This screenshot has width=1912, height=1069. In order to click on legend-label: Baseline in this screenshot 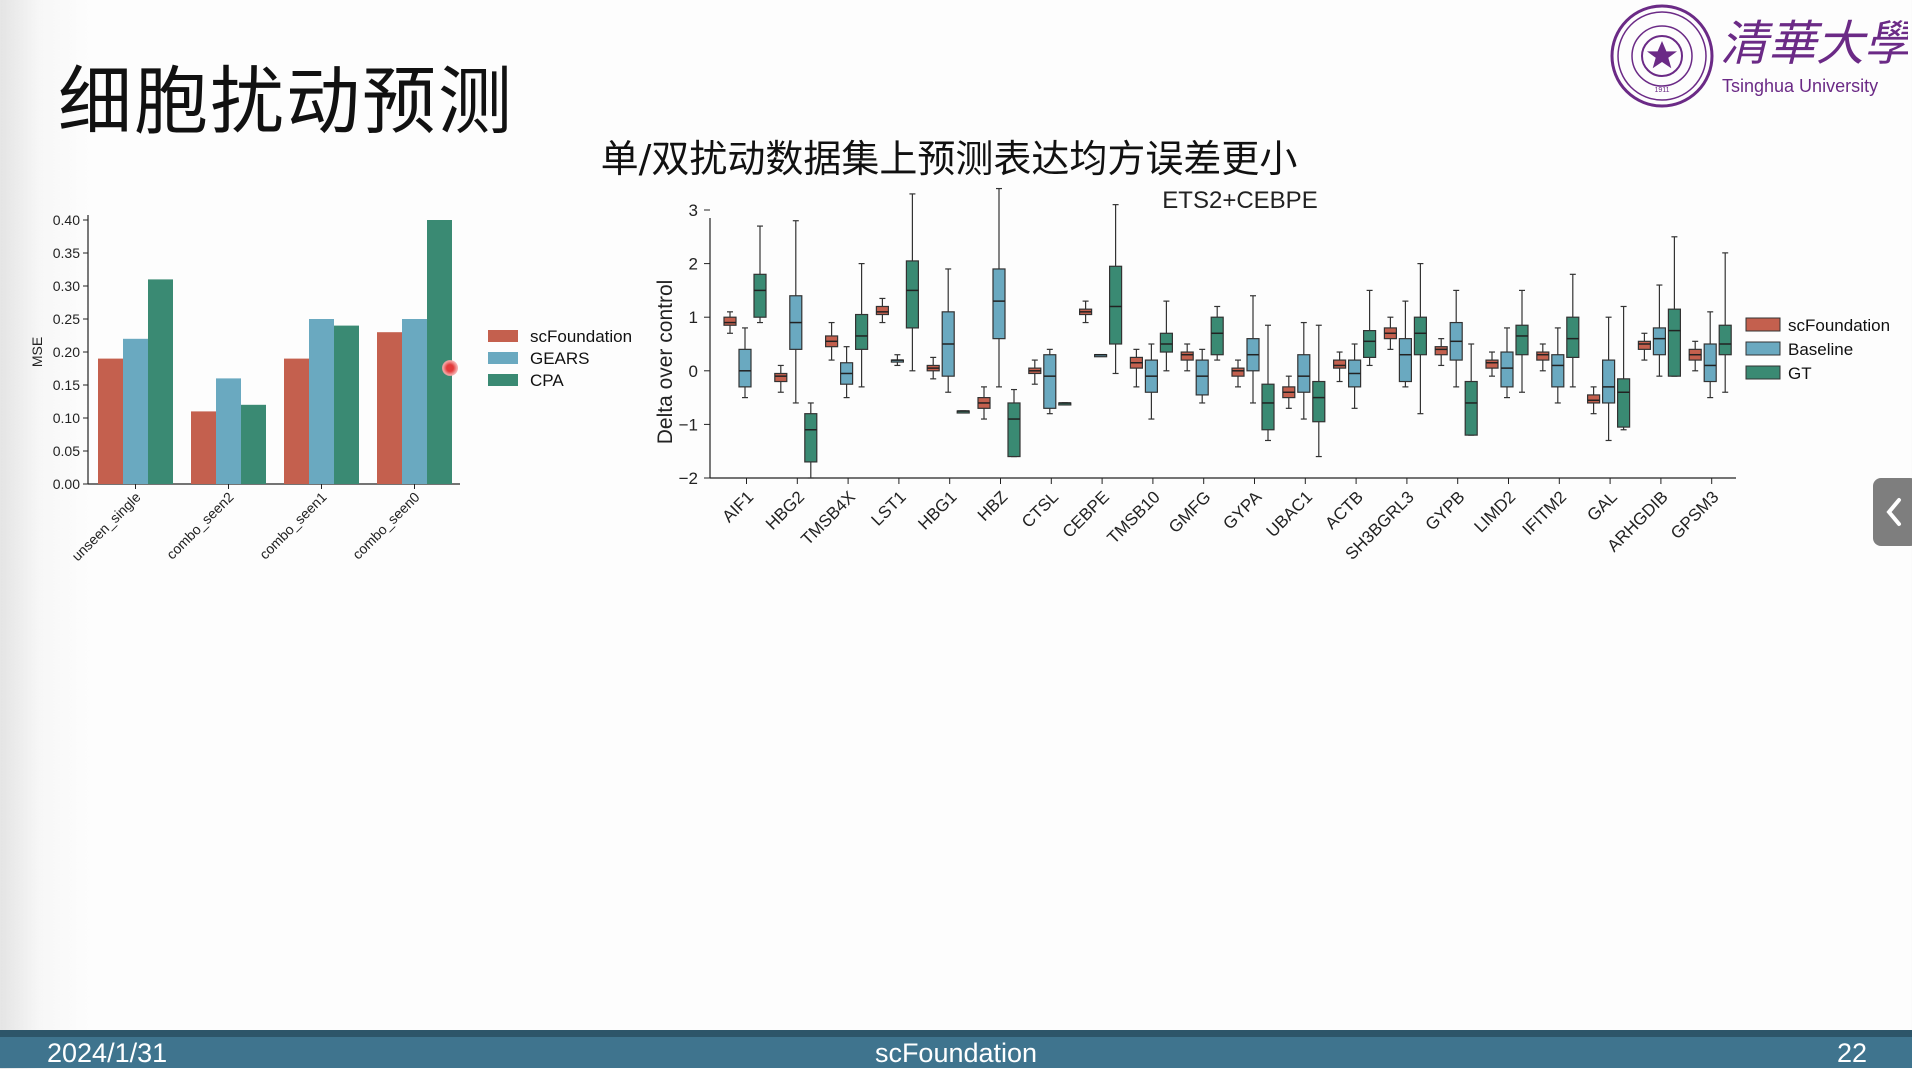, I will do `click(1820, 349)`.